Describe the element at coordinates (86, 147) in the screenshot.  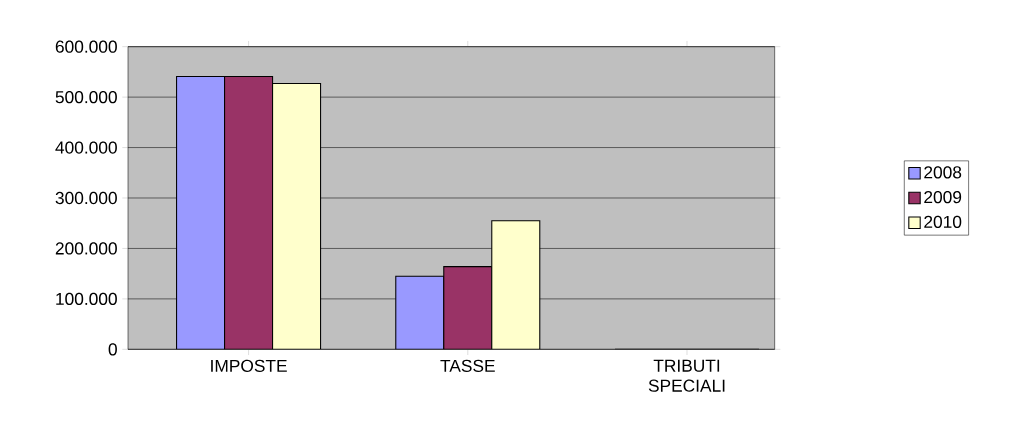
I see `y-tick-label: 400.000` at that location.